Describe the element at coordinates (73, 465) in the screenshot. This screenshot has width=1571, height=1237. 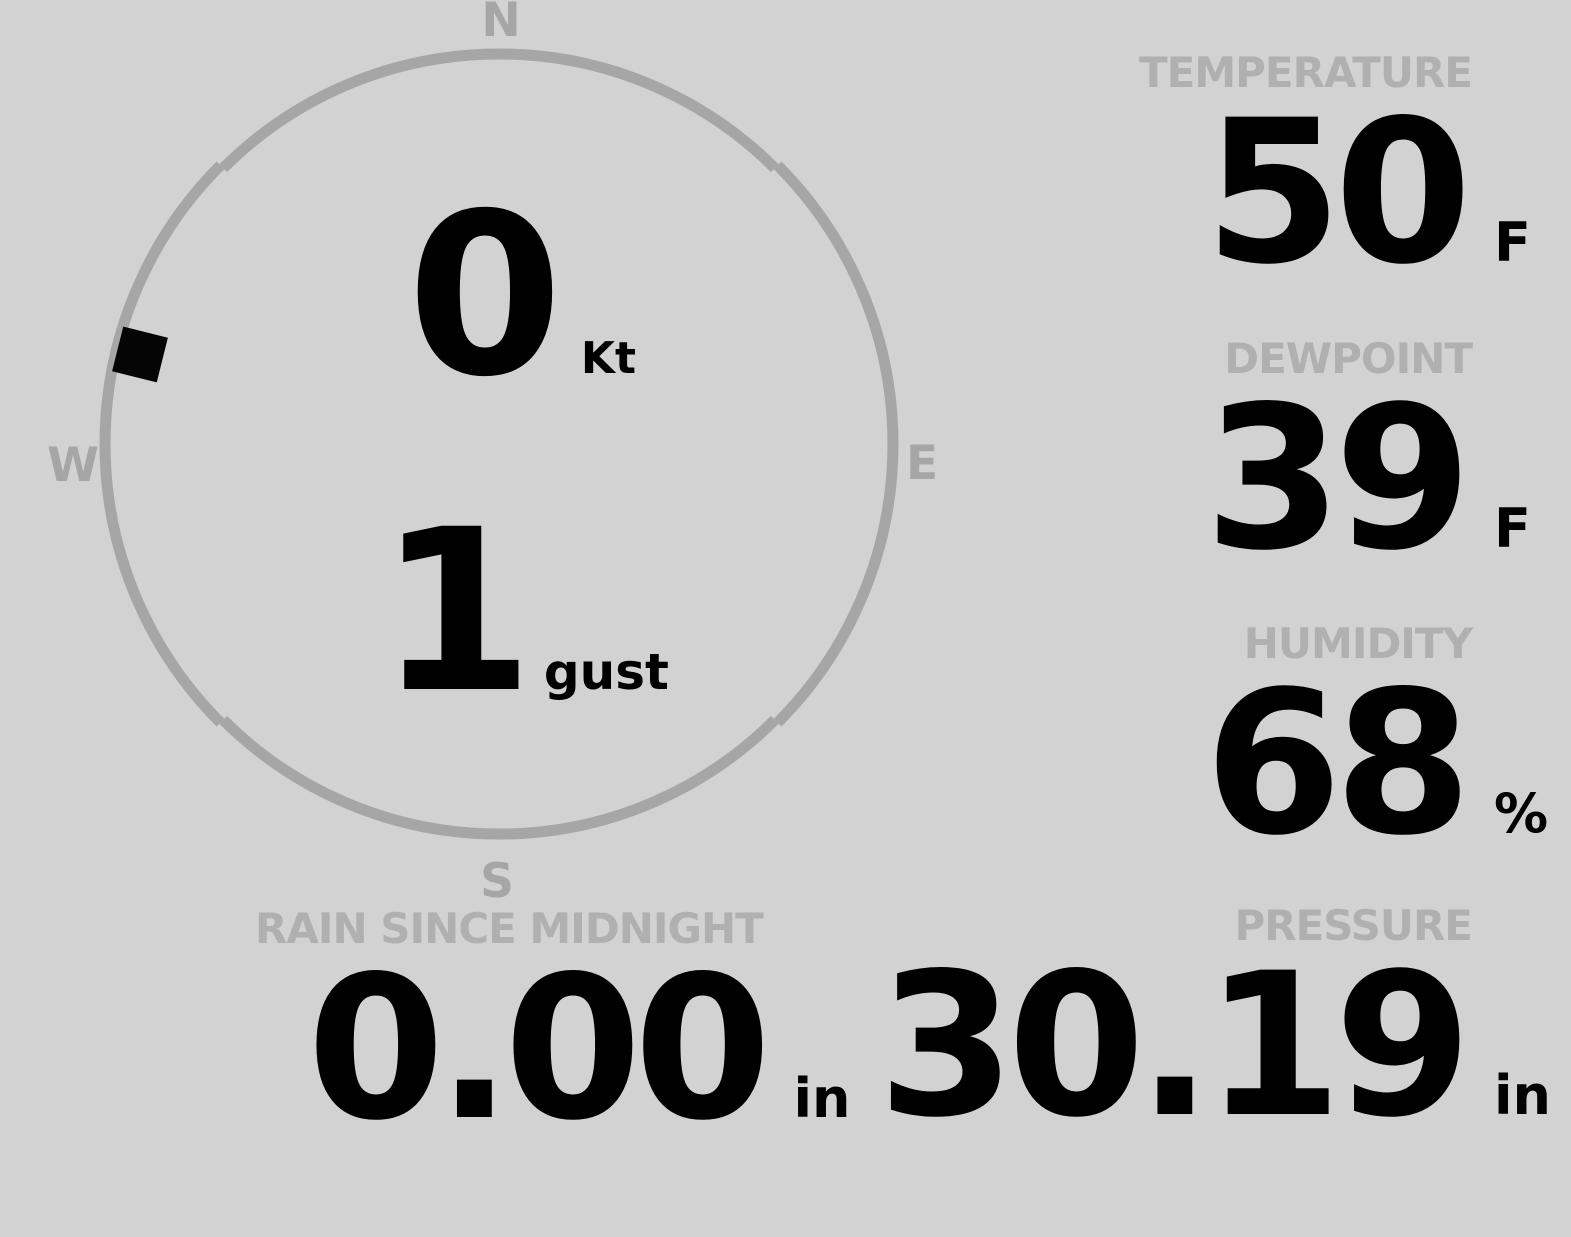
I see `cardinal-west-label: W` at that location.